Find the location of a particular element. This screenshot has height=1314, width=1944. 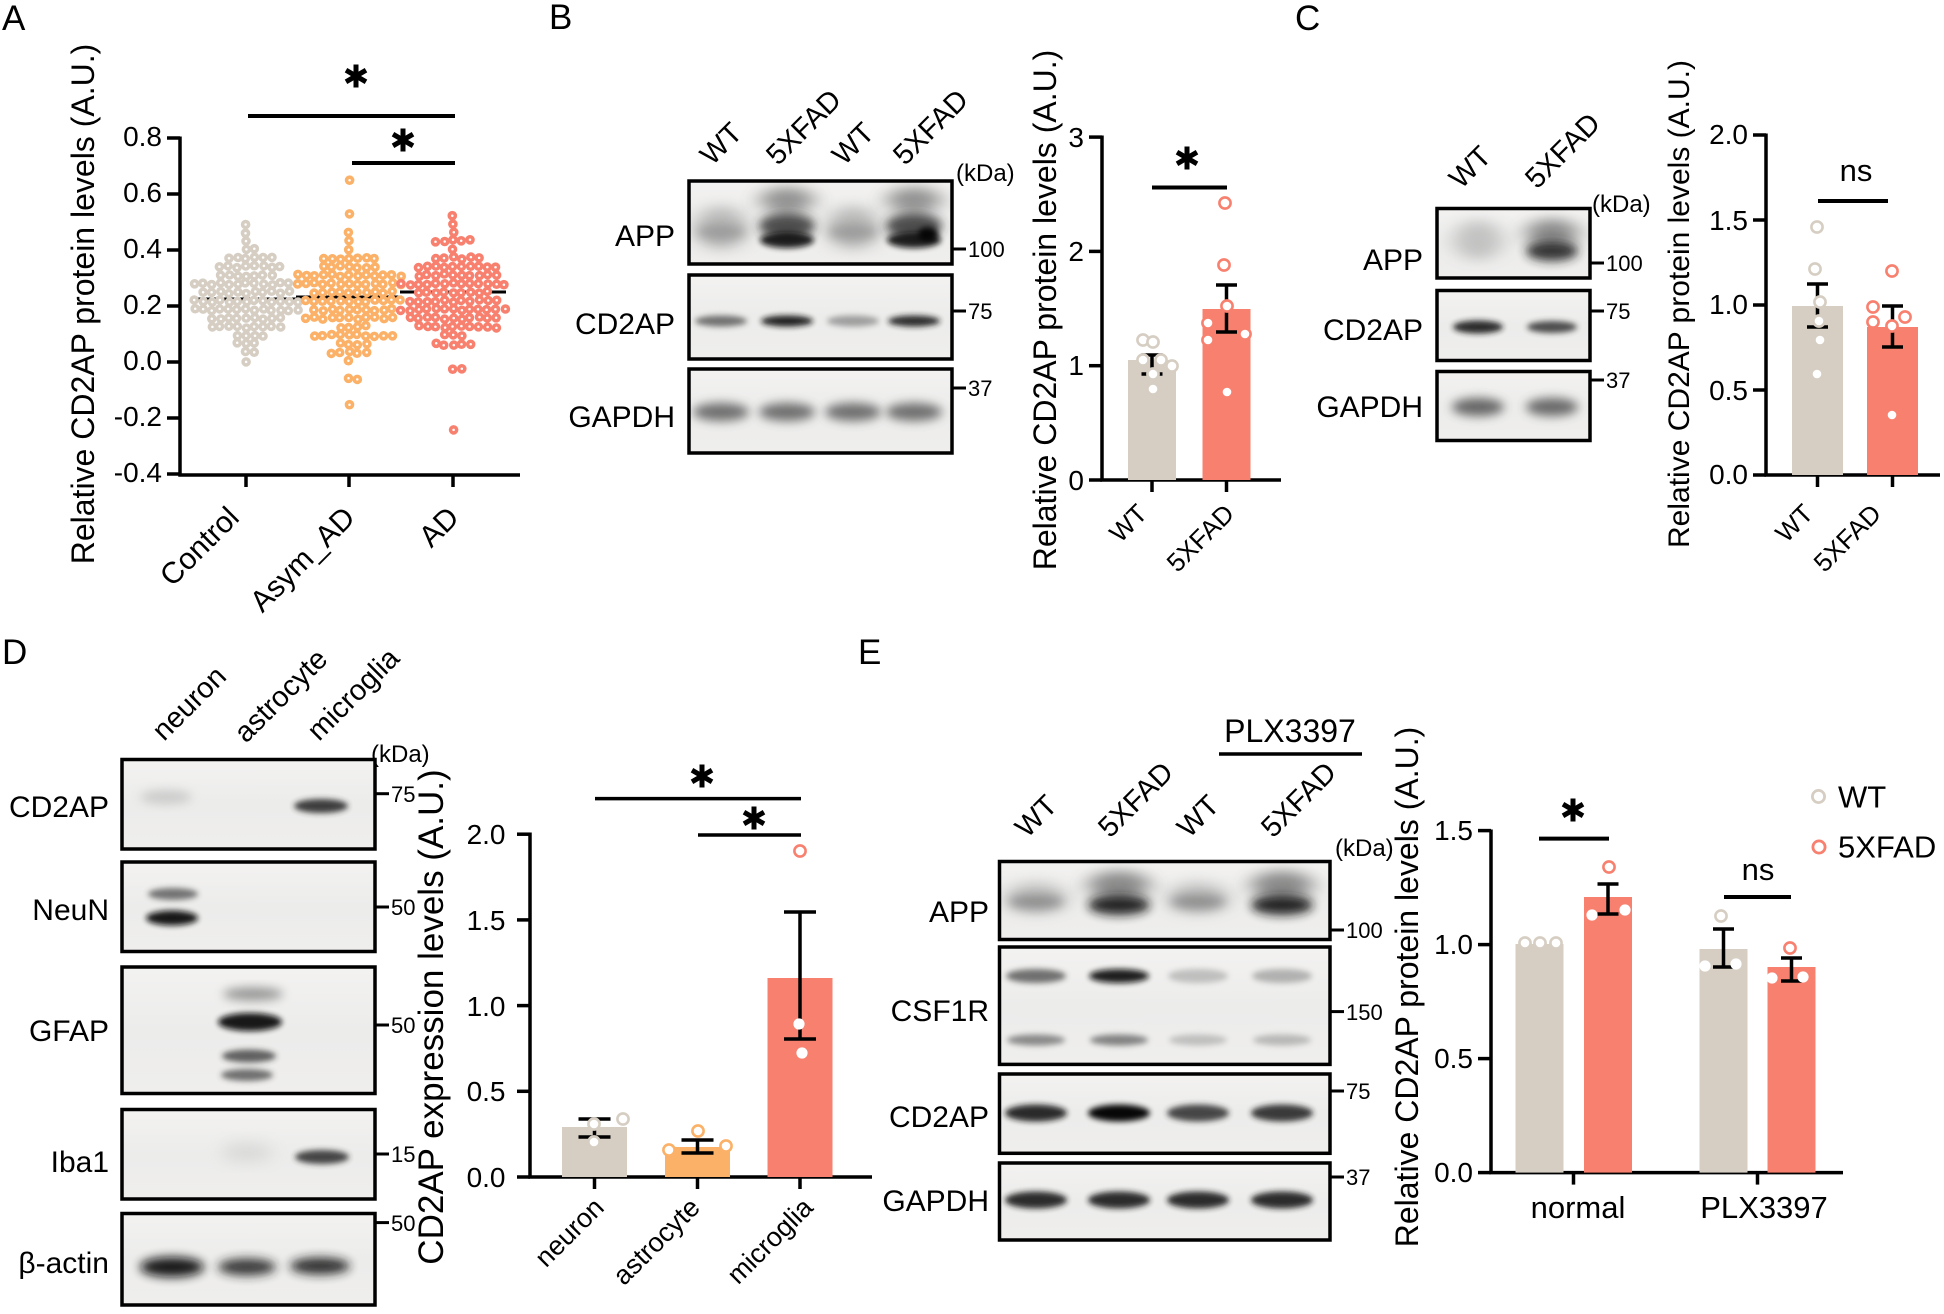

svg-text: 3 is located at coordinates (1076, 137).